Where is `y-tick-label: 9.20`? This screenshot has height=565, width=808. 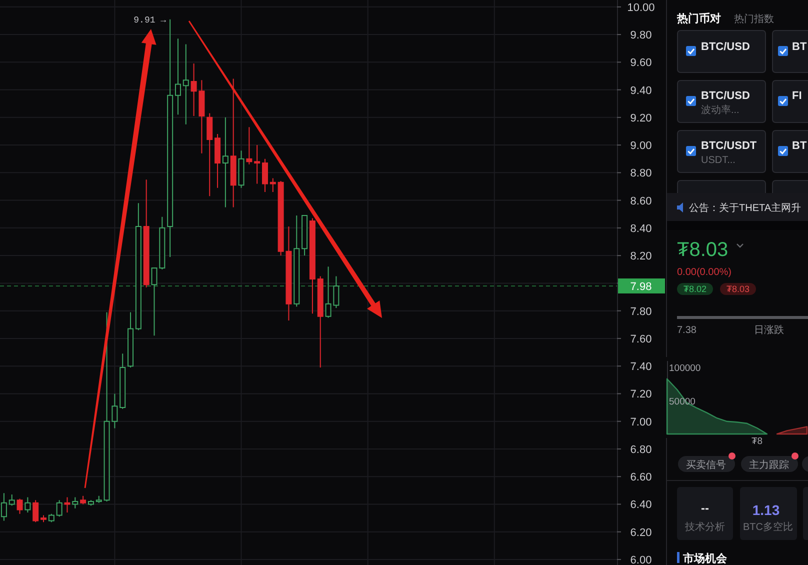
y-tick-label: 9.20 is located at coordinates (641, 118).